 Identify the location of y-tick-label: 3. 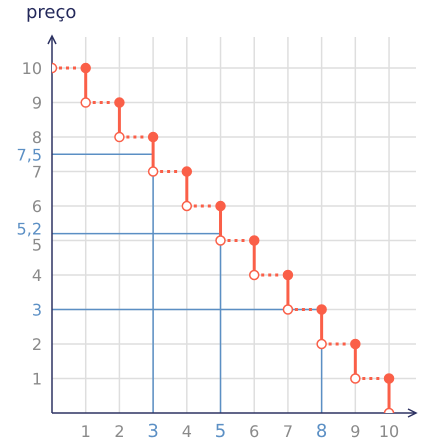
(37, 310).